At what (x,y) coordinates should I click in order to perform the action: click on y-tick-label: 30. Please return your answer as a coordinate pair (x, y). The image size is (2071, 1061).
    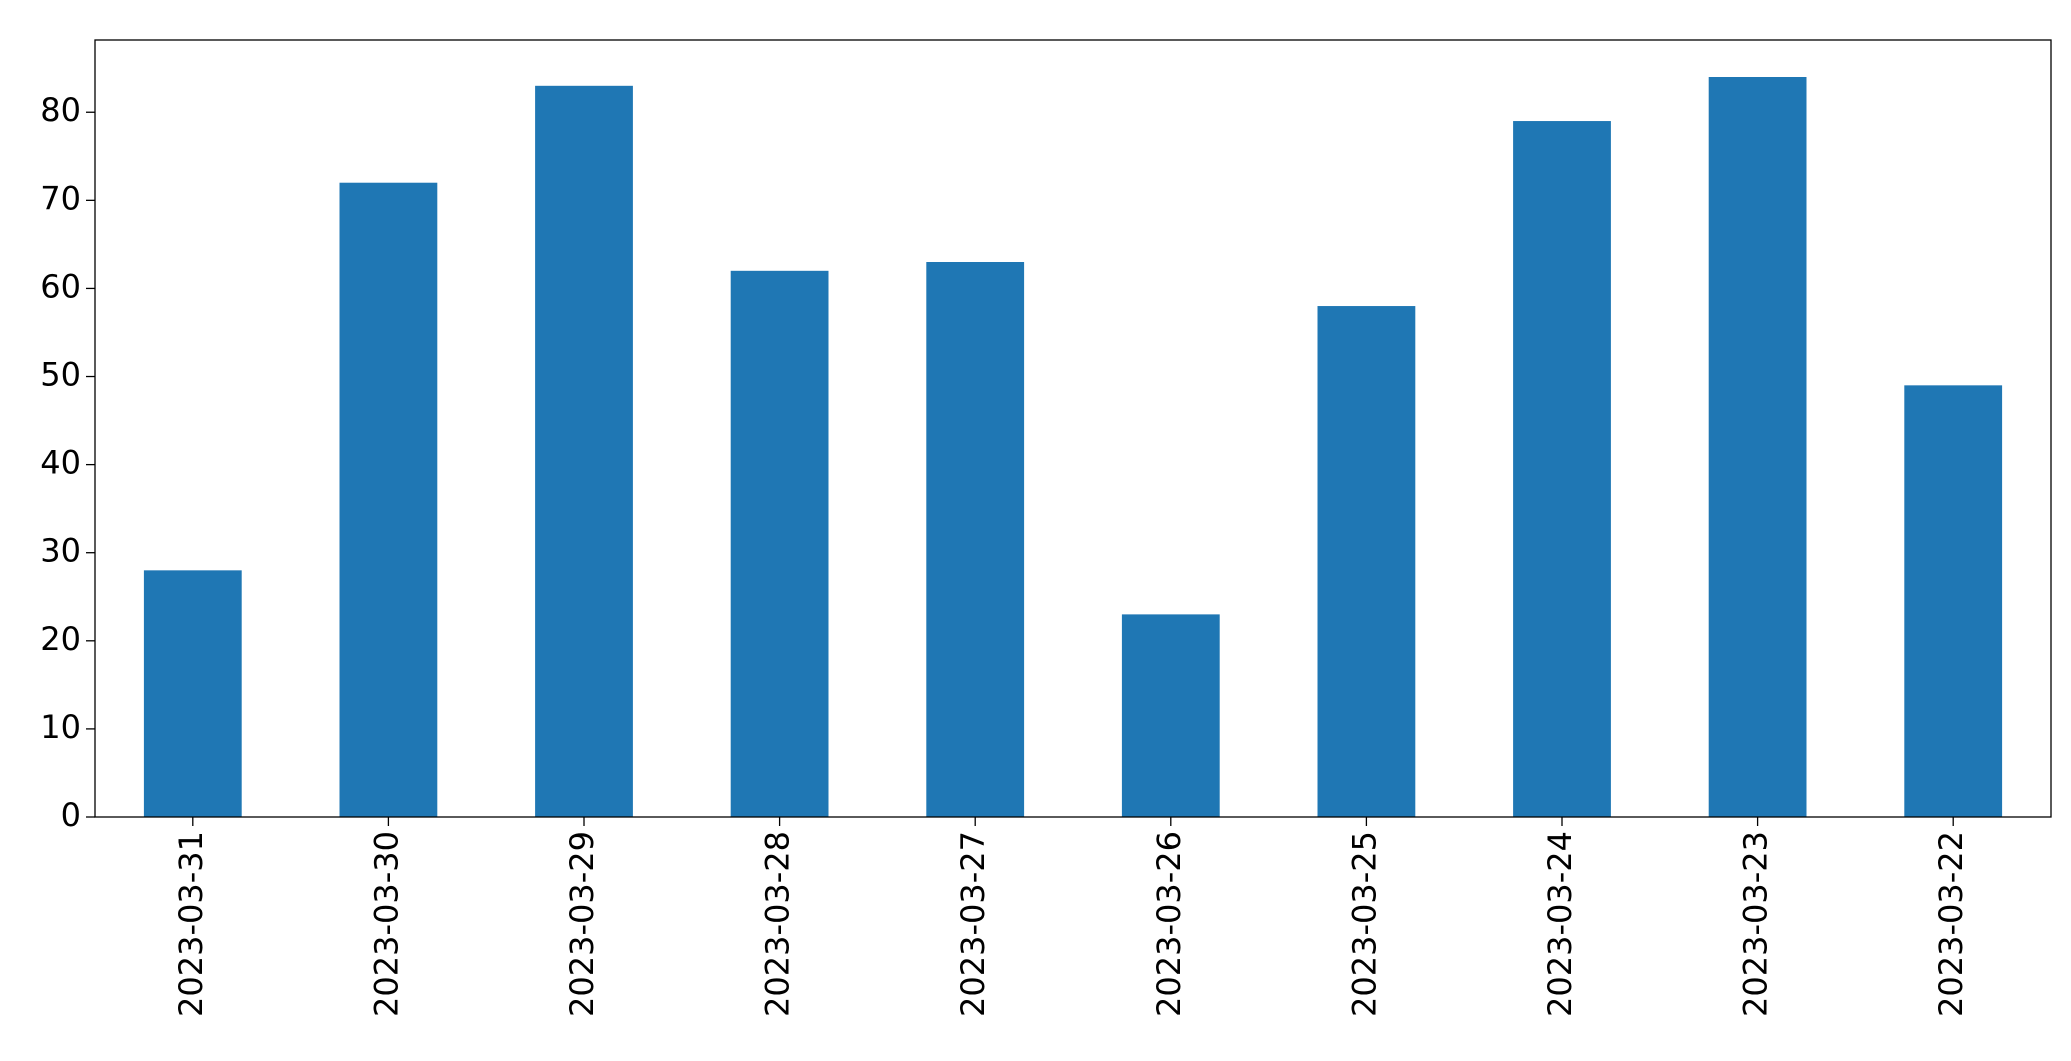
    Looking at the image, I should click on (60, 551).